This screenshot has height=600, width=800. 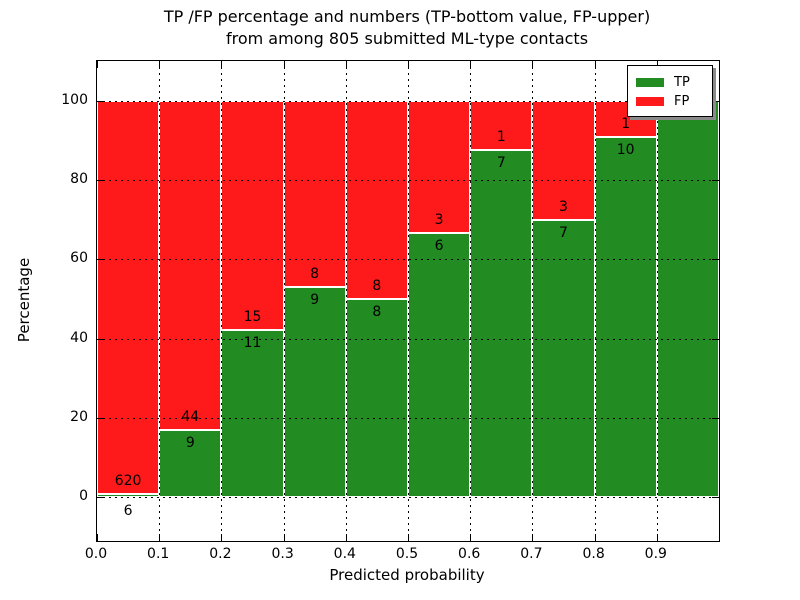 What do you see at coordinates (79, 179) in the screenshot?
I see `y-tick-label: 80` at bounding box center [79, 179].